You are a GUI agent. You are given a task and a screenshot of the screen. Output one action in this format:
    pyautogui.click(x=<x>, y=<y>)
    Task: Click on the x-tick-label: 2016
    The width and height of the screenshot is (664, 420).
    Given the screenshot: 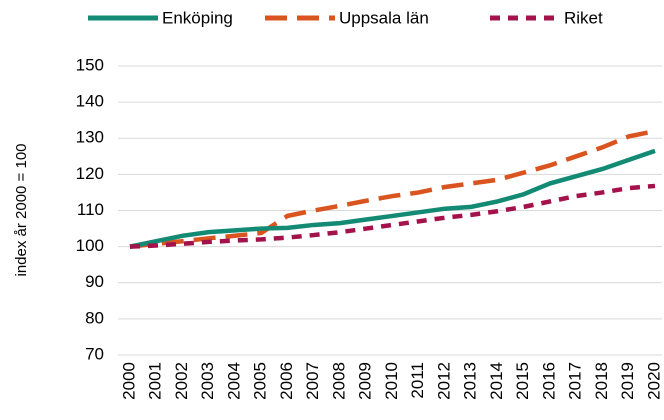 What is the action you would take?
    pyautogui.click(x=548, y=381)
    